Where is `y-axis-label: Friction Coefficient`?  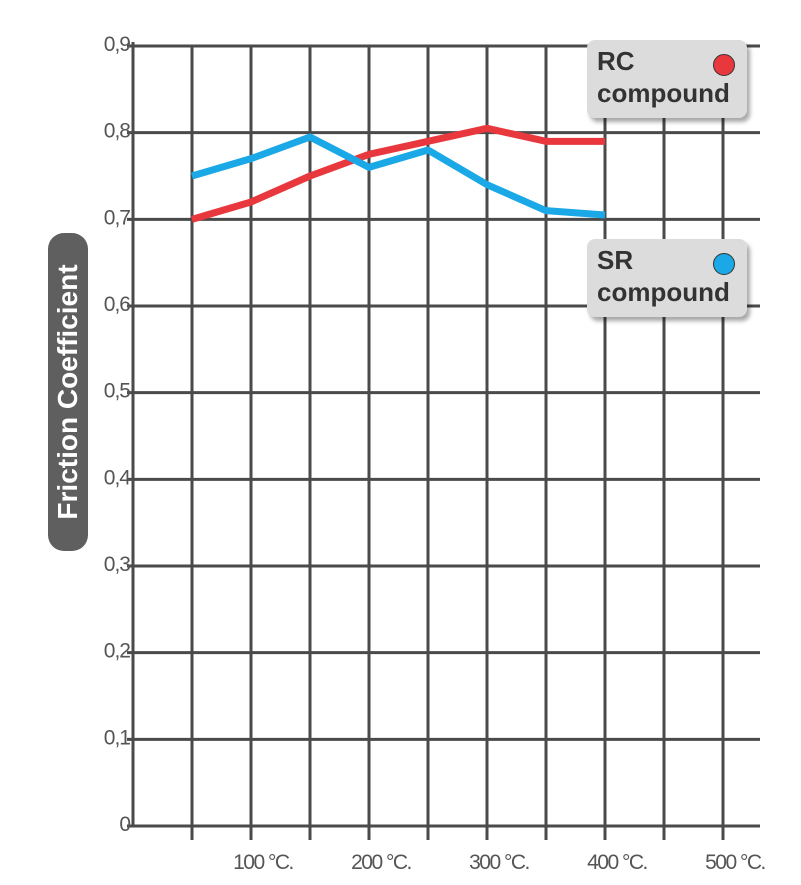
y-axis-label: Friction Coefficient is located at coordinates (67, 392).